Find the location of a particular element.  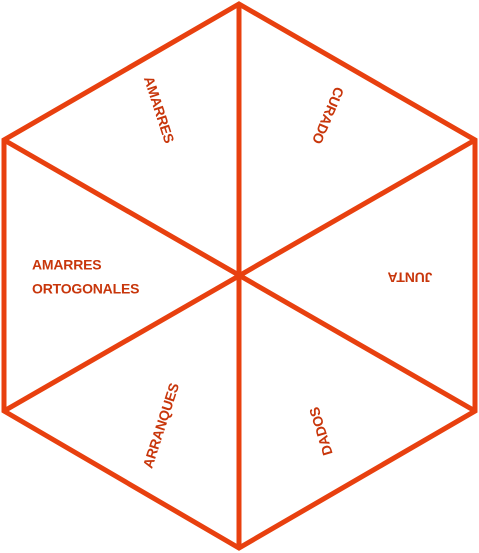

segment-label-bottom-left: ARRANQUES is located at coordinates (160, 425).